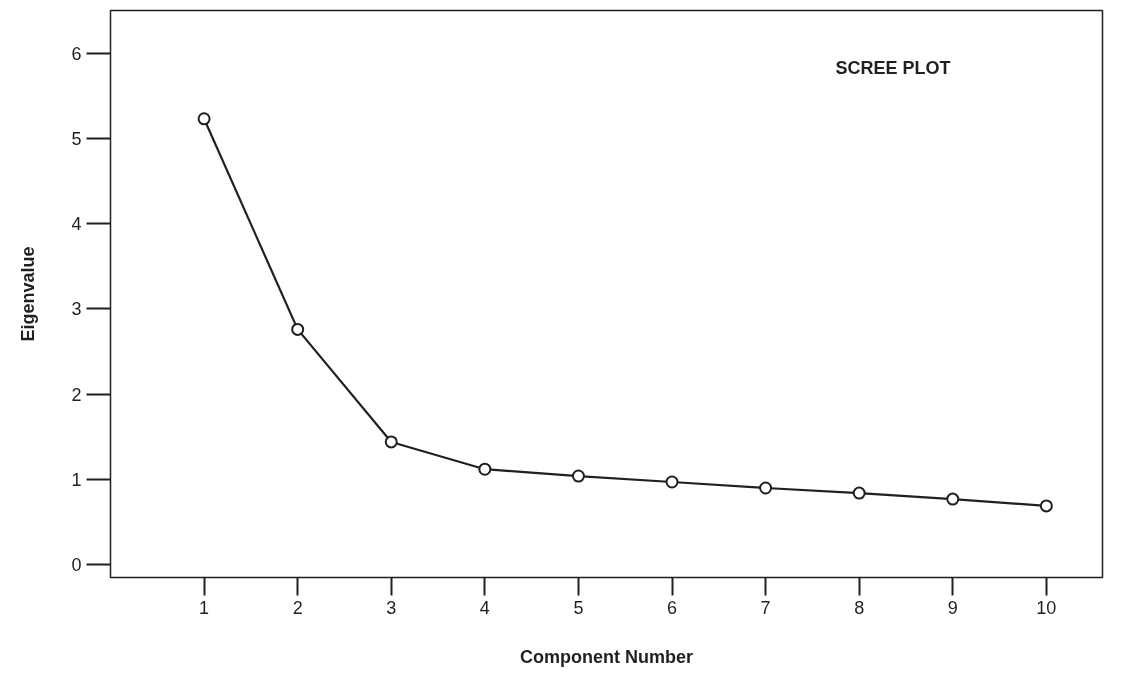  I want to click on y-axis-title: Eigenvalue, so click(28, 294).